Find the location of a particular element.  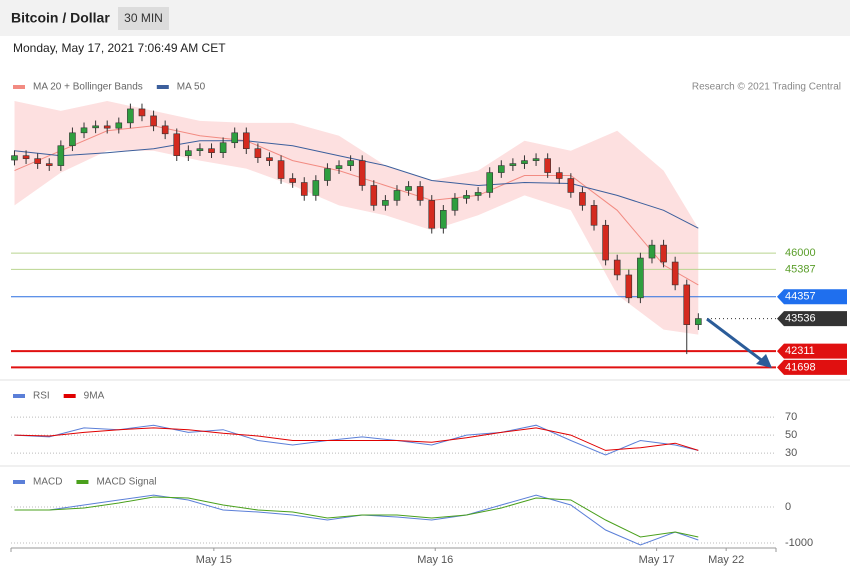

y-tick-label: -1000 is located at coordinates (799, 543).